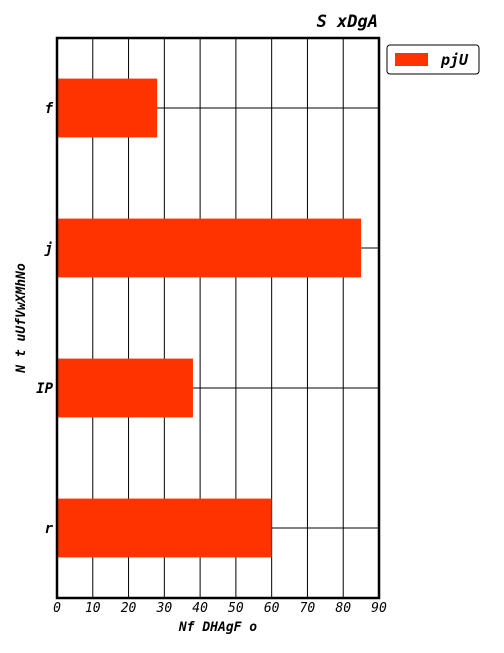 Image resolution: width=504 pixels, height=653 pixels. What do you see at coordinates (21, 318) in the screenshot?
I see `y-axis-label: N t uUfVwXMhNo` at bounding box center [21, 318].